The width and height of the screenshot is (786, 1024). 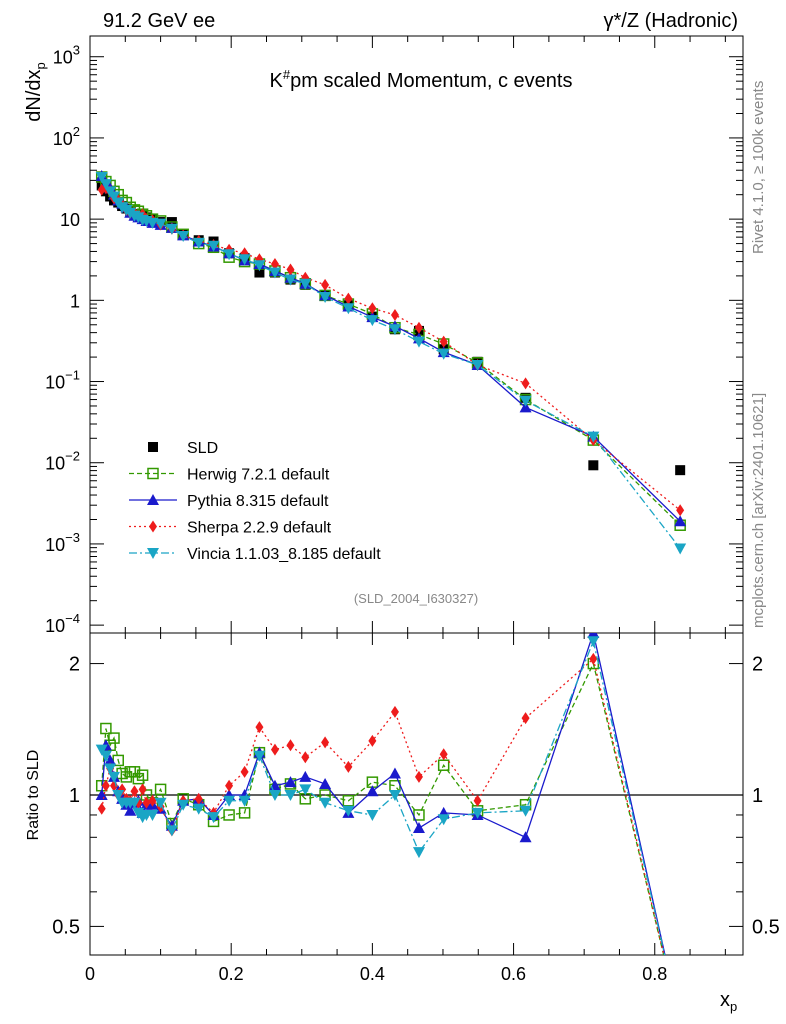 I want to click on legend-label-sld: SLD, so click(x=202, y=448).